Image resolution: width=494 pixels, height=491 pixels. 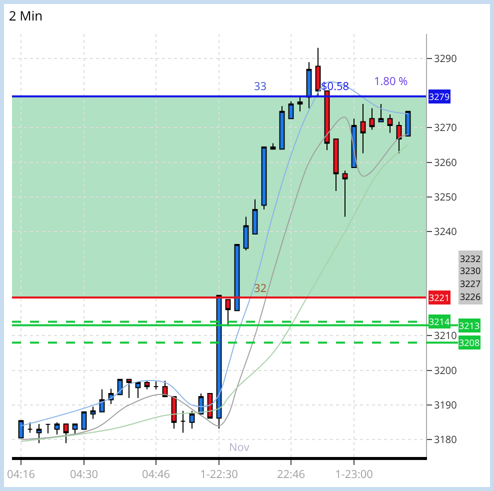 What do you see at coordinates (260, 288) in the screenshot?
I see `annotation: 32` at bounding box center [260, 288].